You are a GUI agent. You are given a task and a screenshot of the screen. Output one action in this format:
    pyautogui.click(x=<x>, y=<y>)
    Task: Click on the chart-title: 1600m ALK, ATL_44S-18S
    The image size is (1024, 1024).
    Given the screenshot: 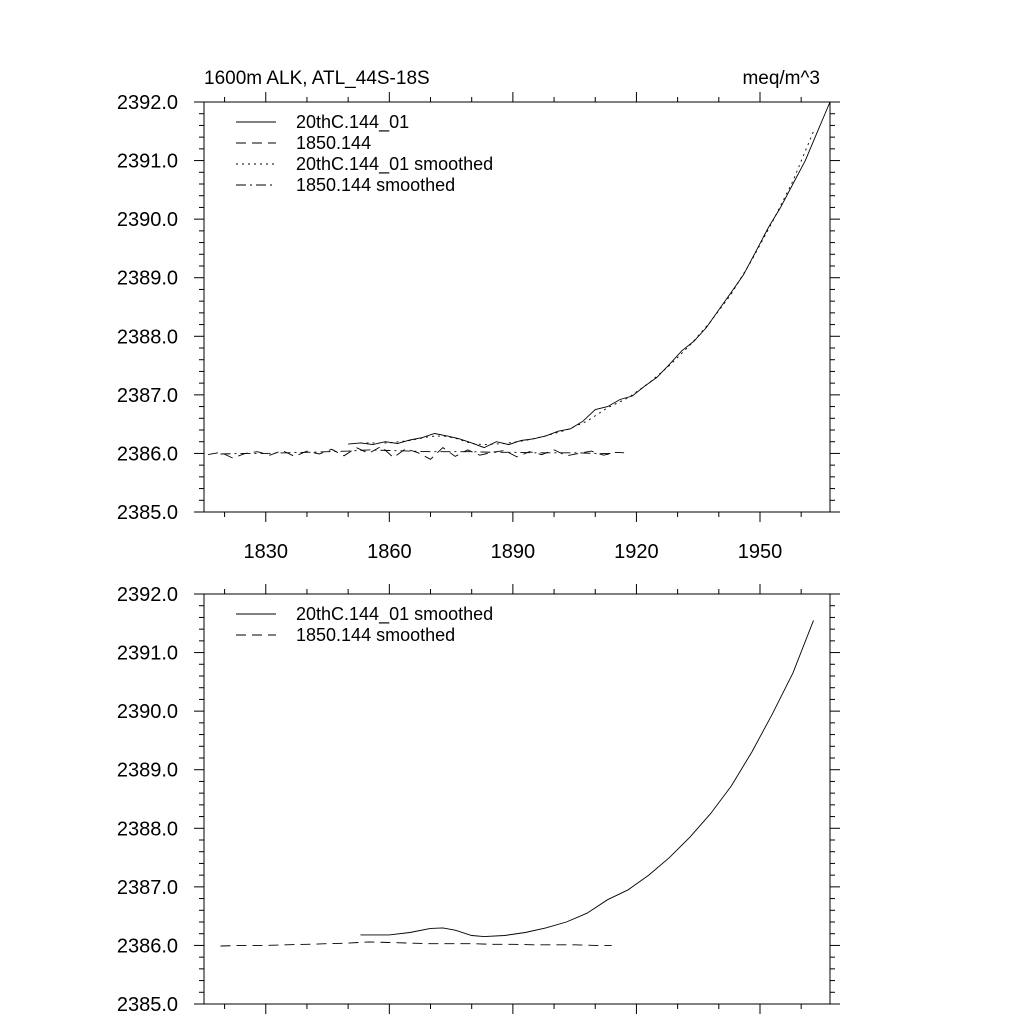 What is the action you would take?
    pyautogui.click(x=317, y=78)
    